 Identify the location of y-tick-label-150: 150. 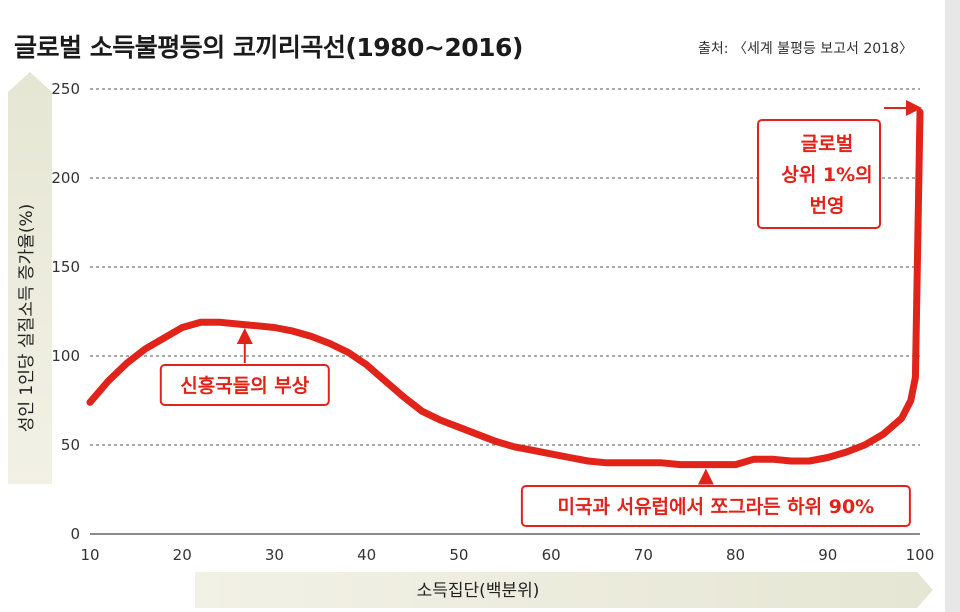
(65, 267).